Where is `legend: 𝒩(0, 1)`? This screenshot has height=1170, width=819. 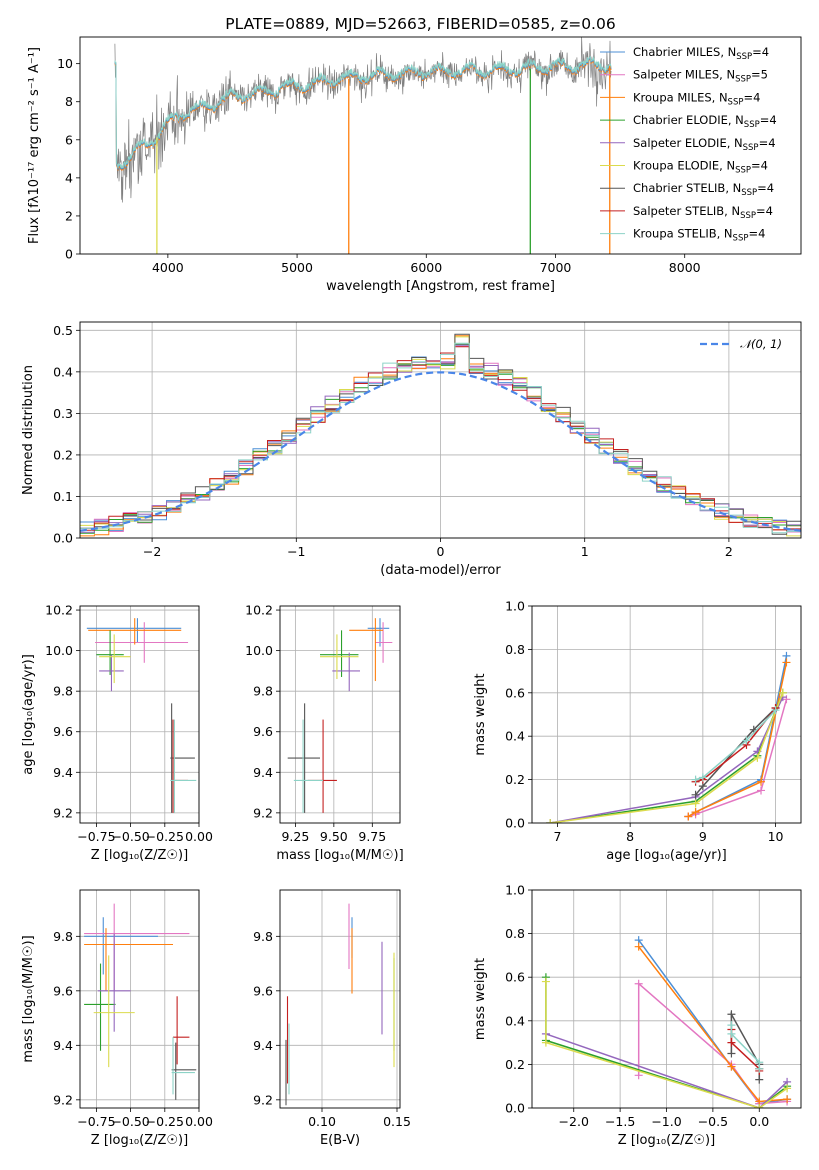 legend: 𝒩(0, 1) is located at coordinates (741, 344).